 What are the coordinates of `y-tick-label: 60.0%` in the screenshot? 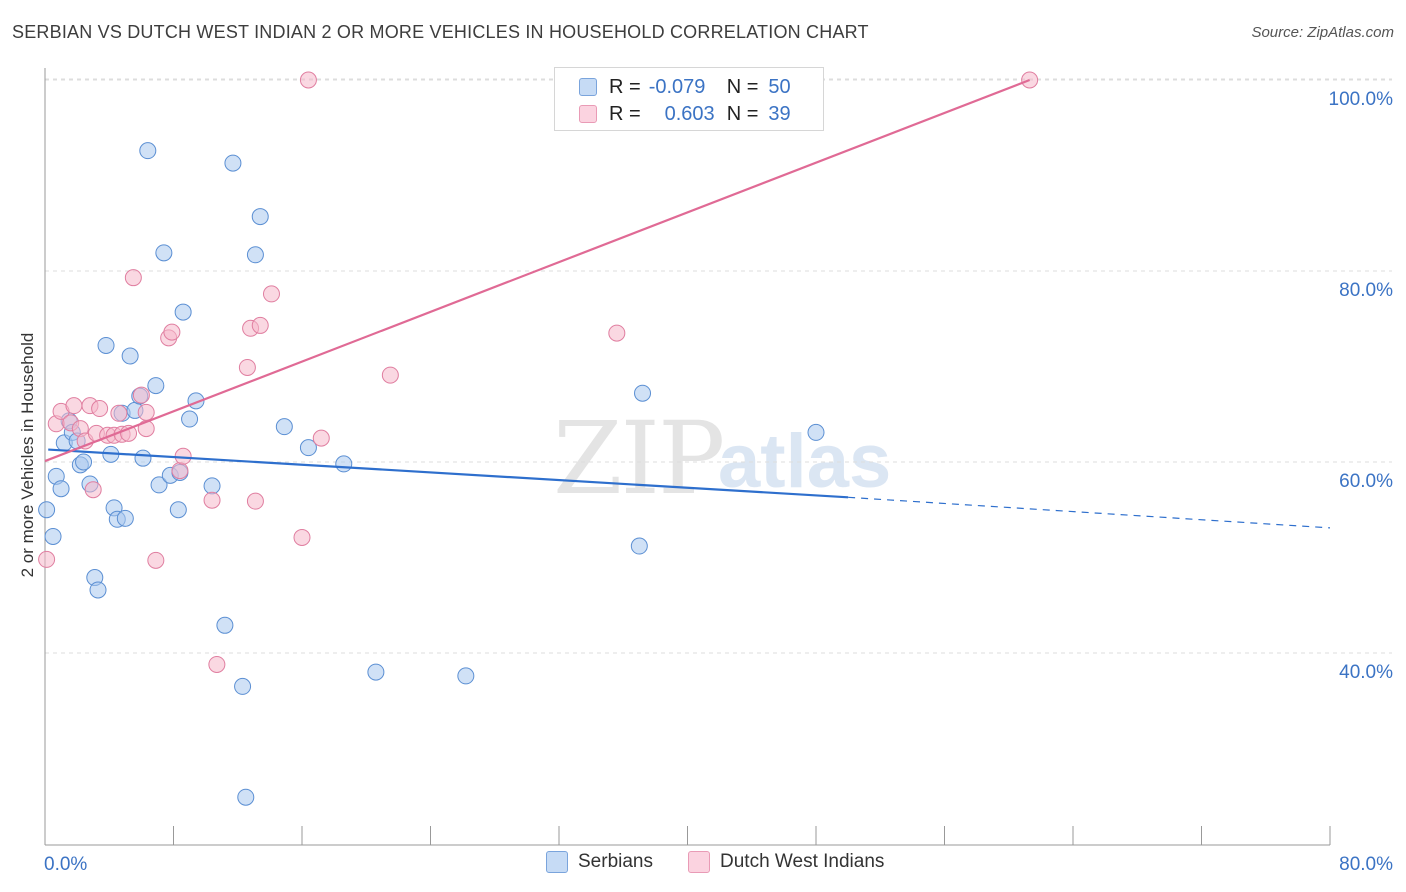 It's located at (1366, 481).